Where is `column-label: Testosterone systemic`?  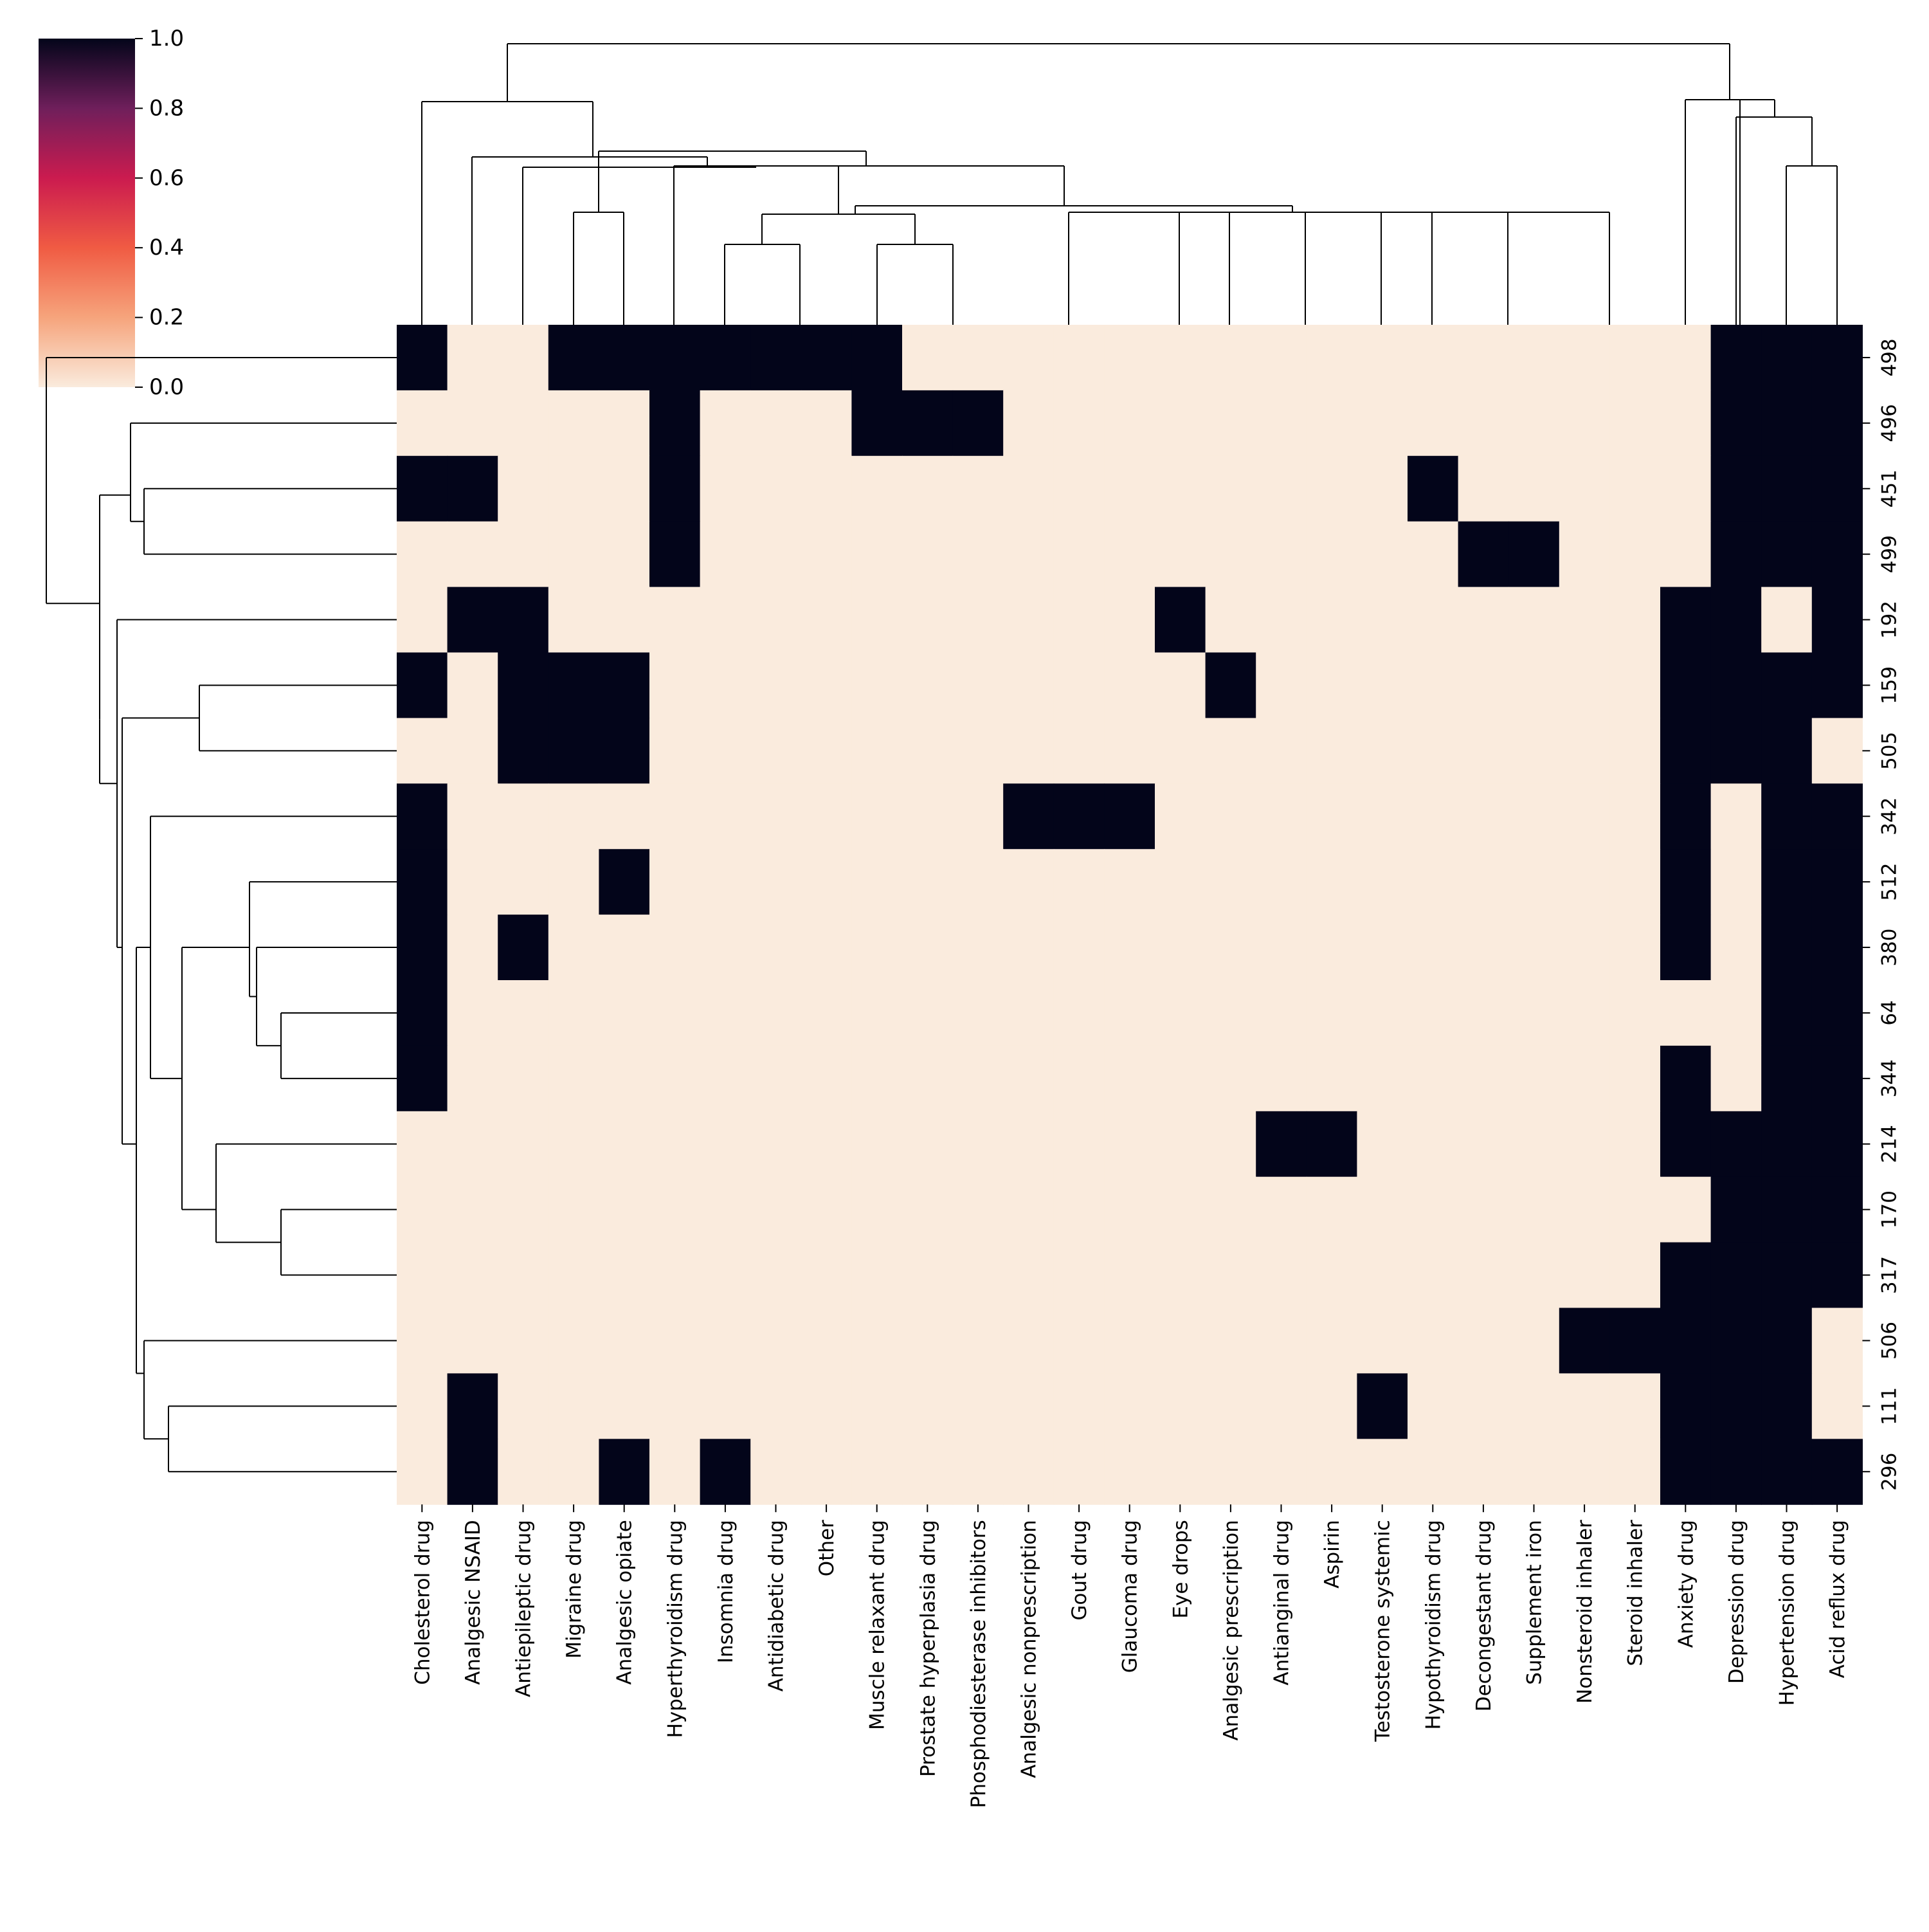 column-label: Testosterone systemic is located at coordinates (1383, 1631).